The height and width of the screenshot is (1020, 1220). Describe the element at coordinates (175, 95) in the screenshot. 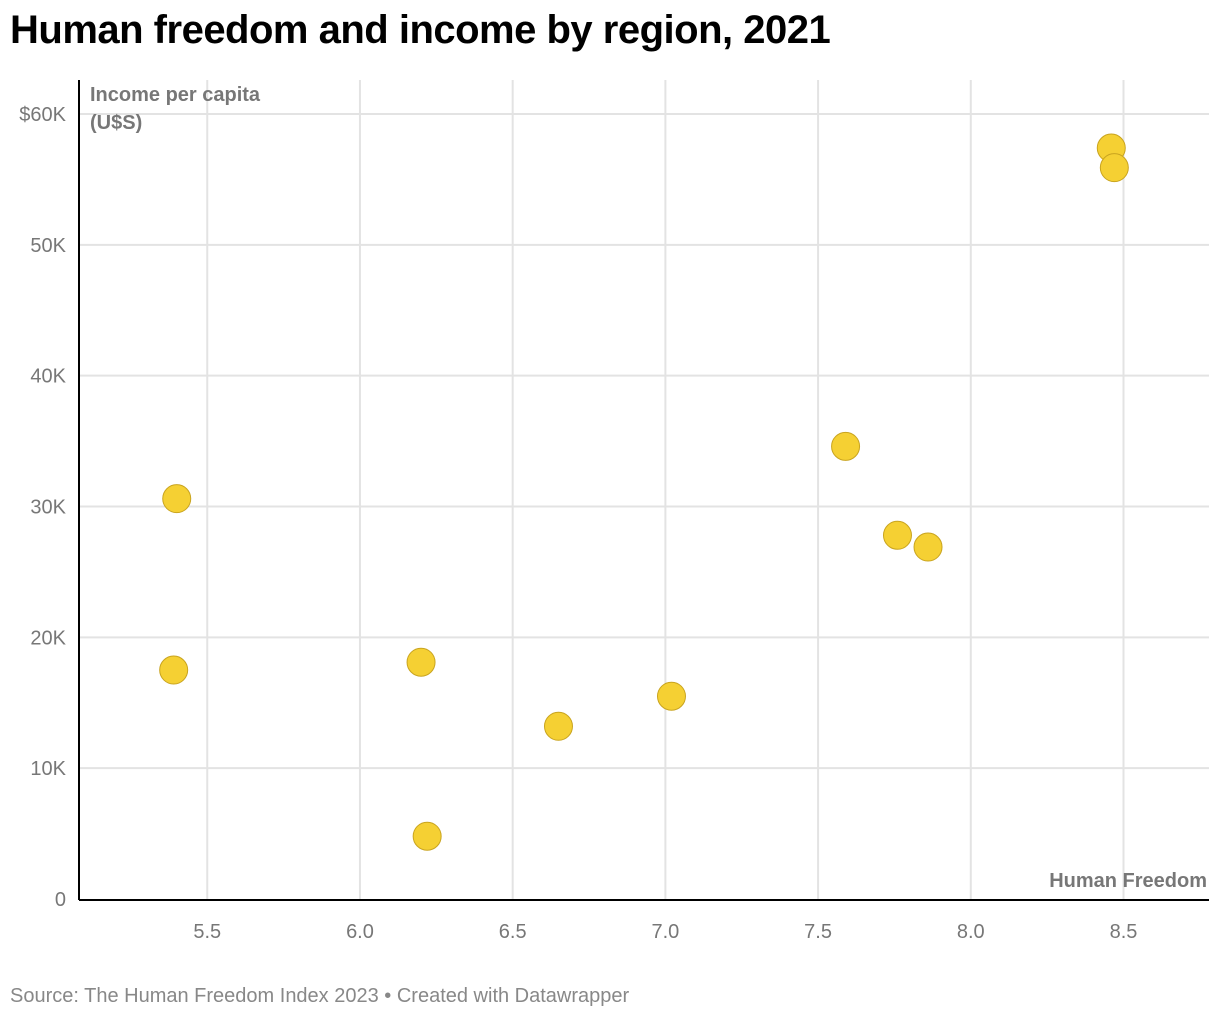

I see `y-axis-title: Income per capita` at that location.